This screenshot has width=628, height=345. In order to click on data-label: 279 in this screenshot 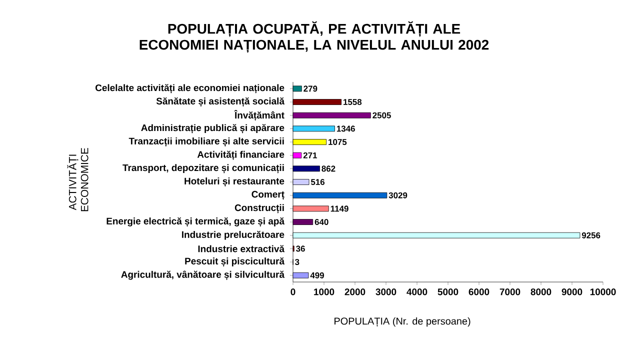, I will do `click(311, 89)`.